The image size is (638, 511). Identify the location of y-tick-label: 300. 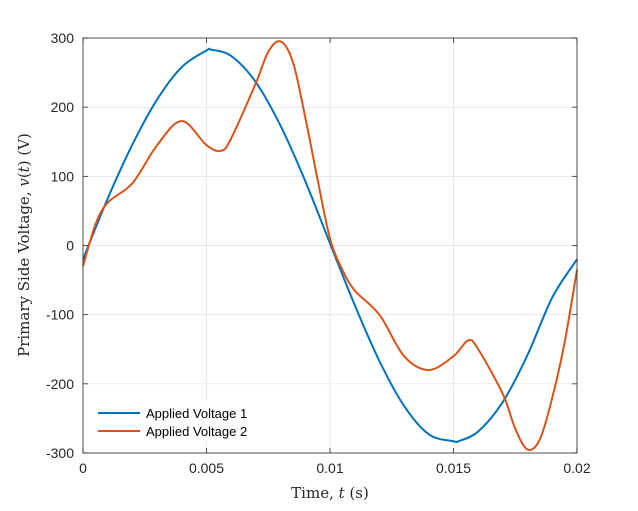
(63, 38).